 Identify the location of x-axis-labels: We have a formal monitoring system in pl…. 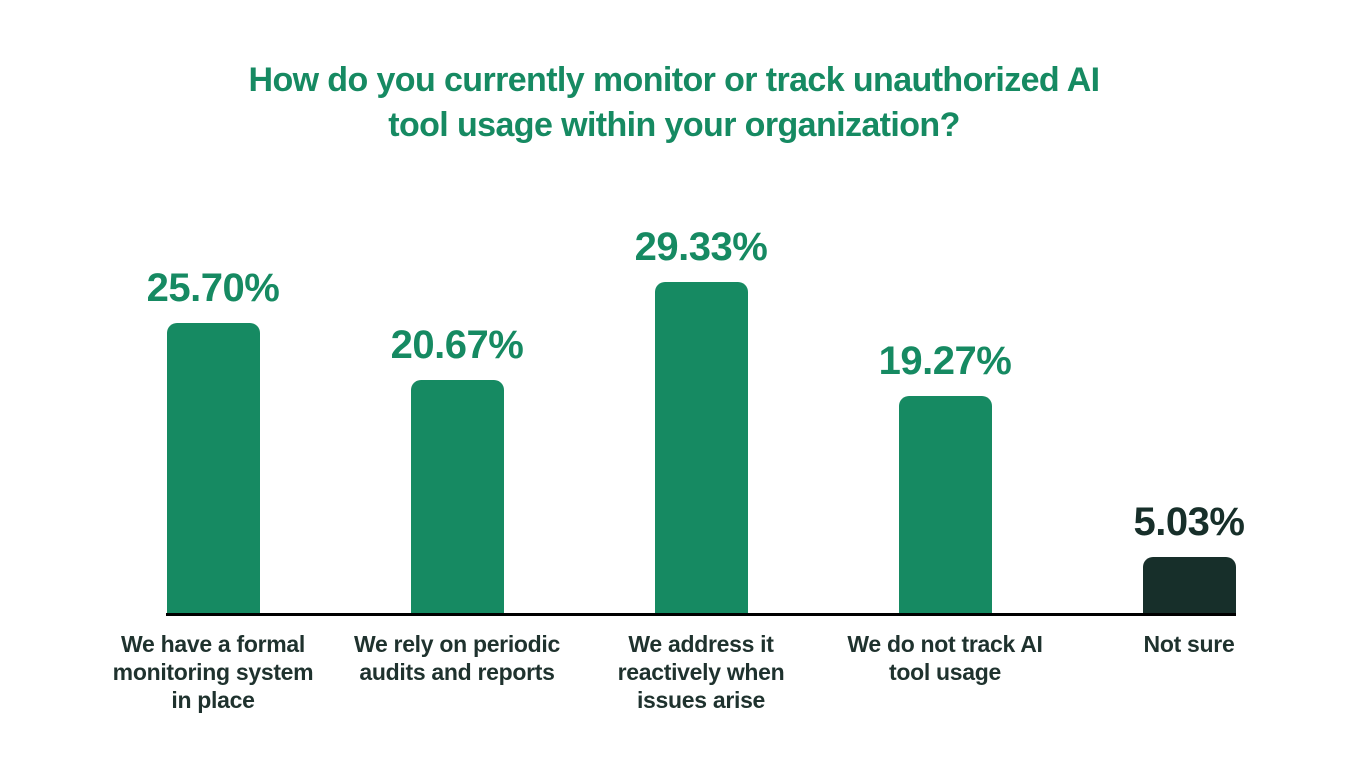
(701, 672).